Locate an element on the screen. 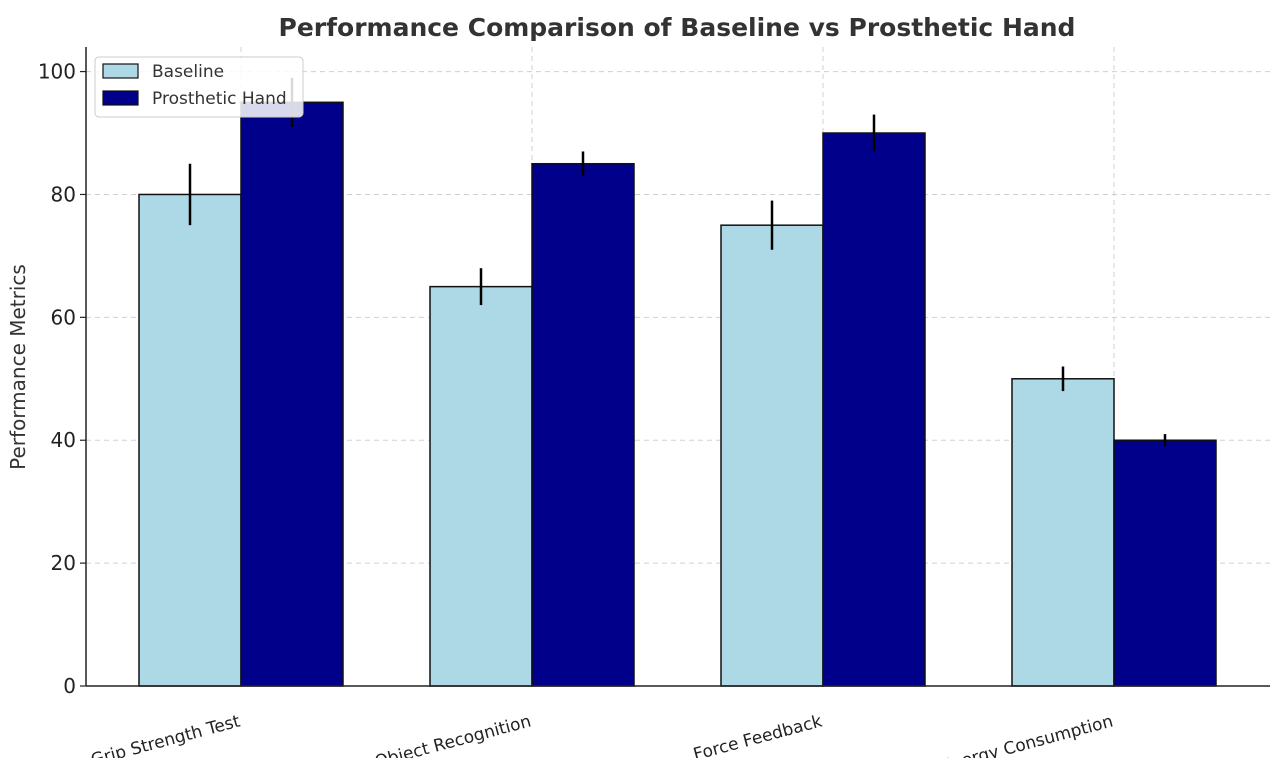  y-tick-label: 100 is located at coordinates (57, 72).